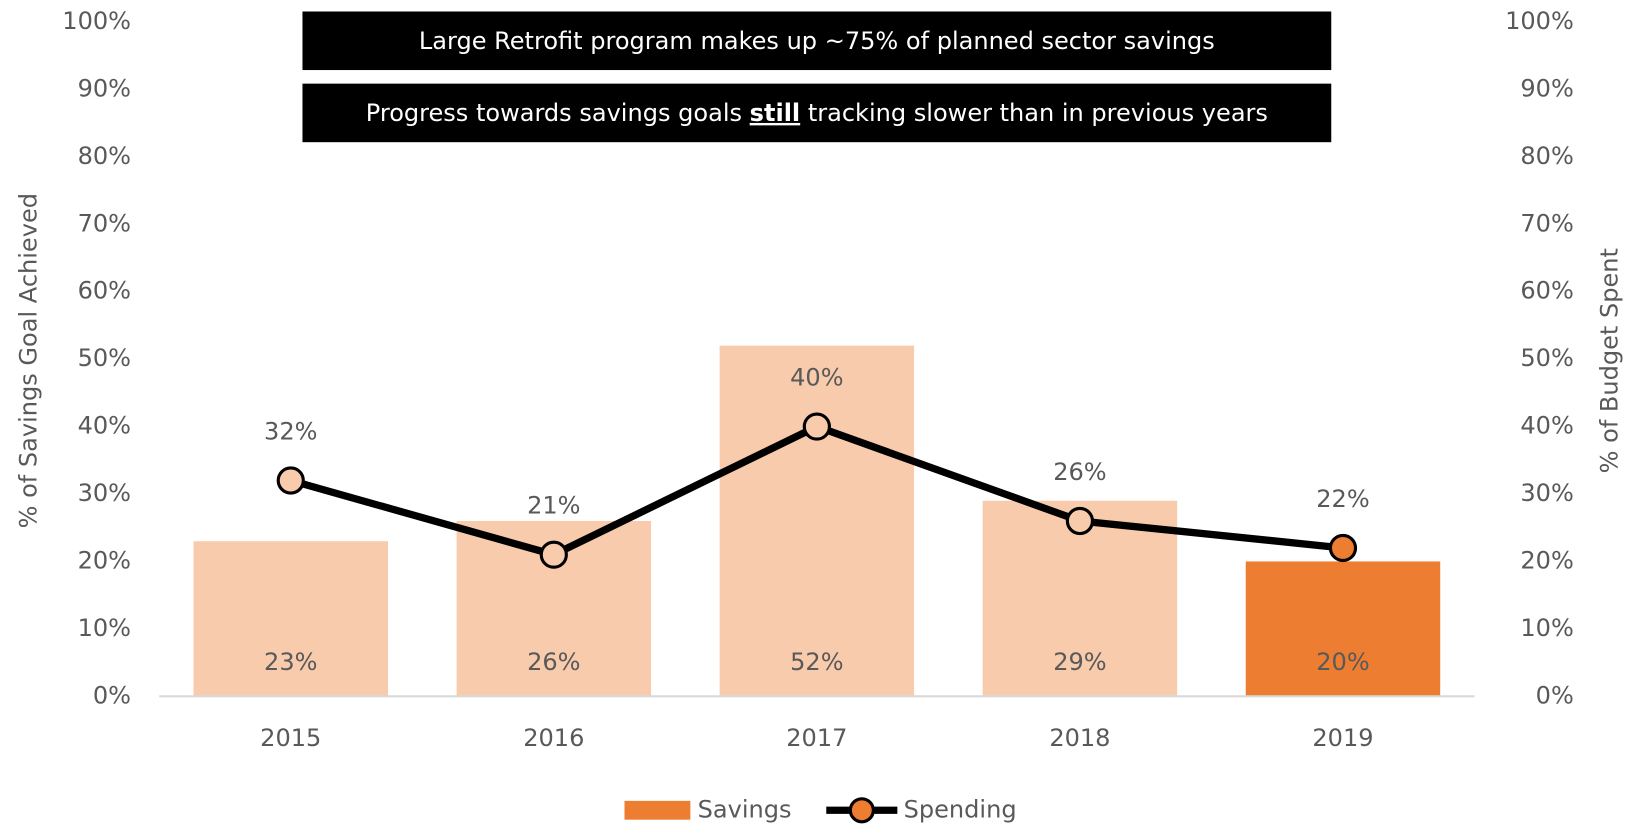  I want to click on y-tick-label: 0%, so click(112, 695).